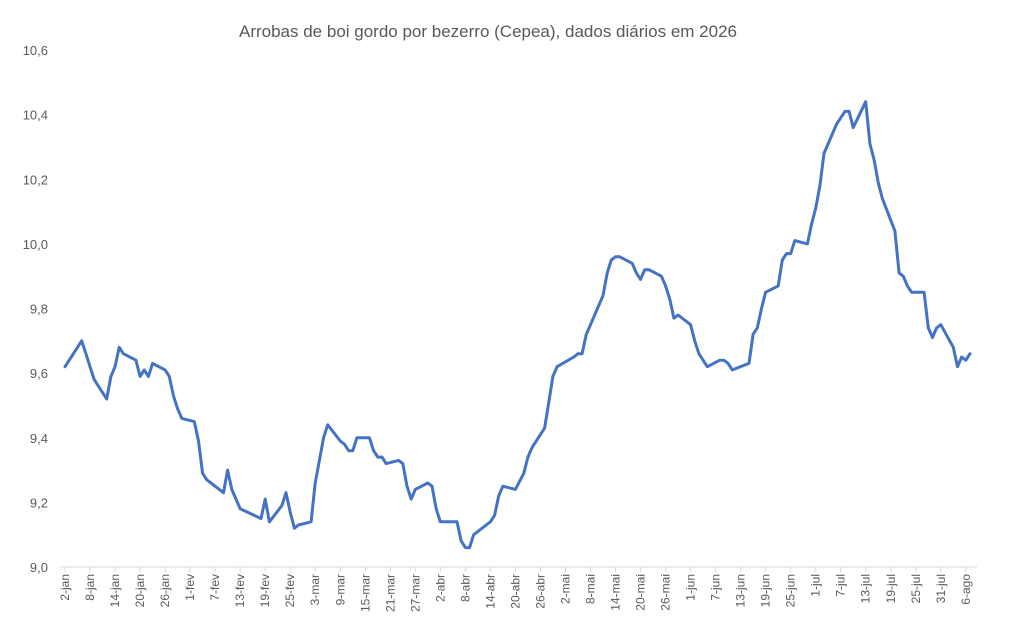 This screenshot has width=1023, height=629. I want to click on x-tick-label: 8-mai, so click(590, 589).